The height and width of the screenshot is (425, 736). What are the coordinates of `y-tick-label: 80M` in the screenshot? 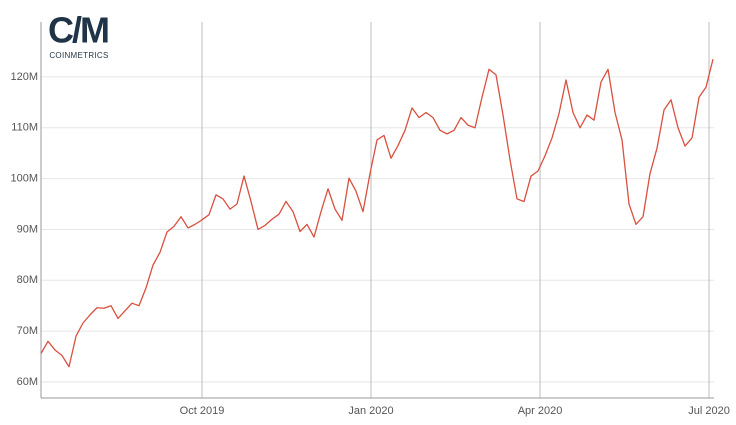 It's located at (27, 280).